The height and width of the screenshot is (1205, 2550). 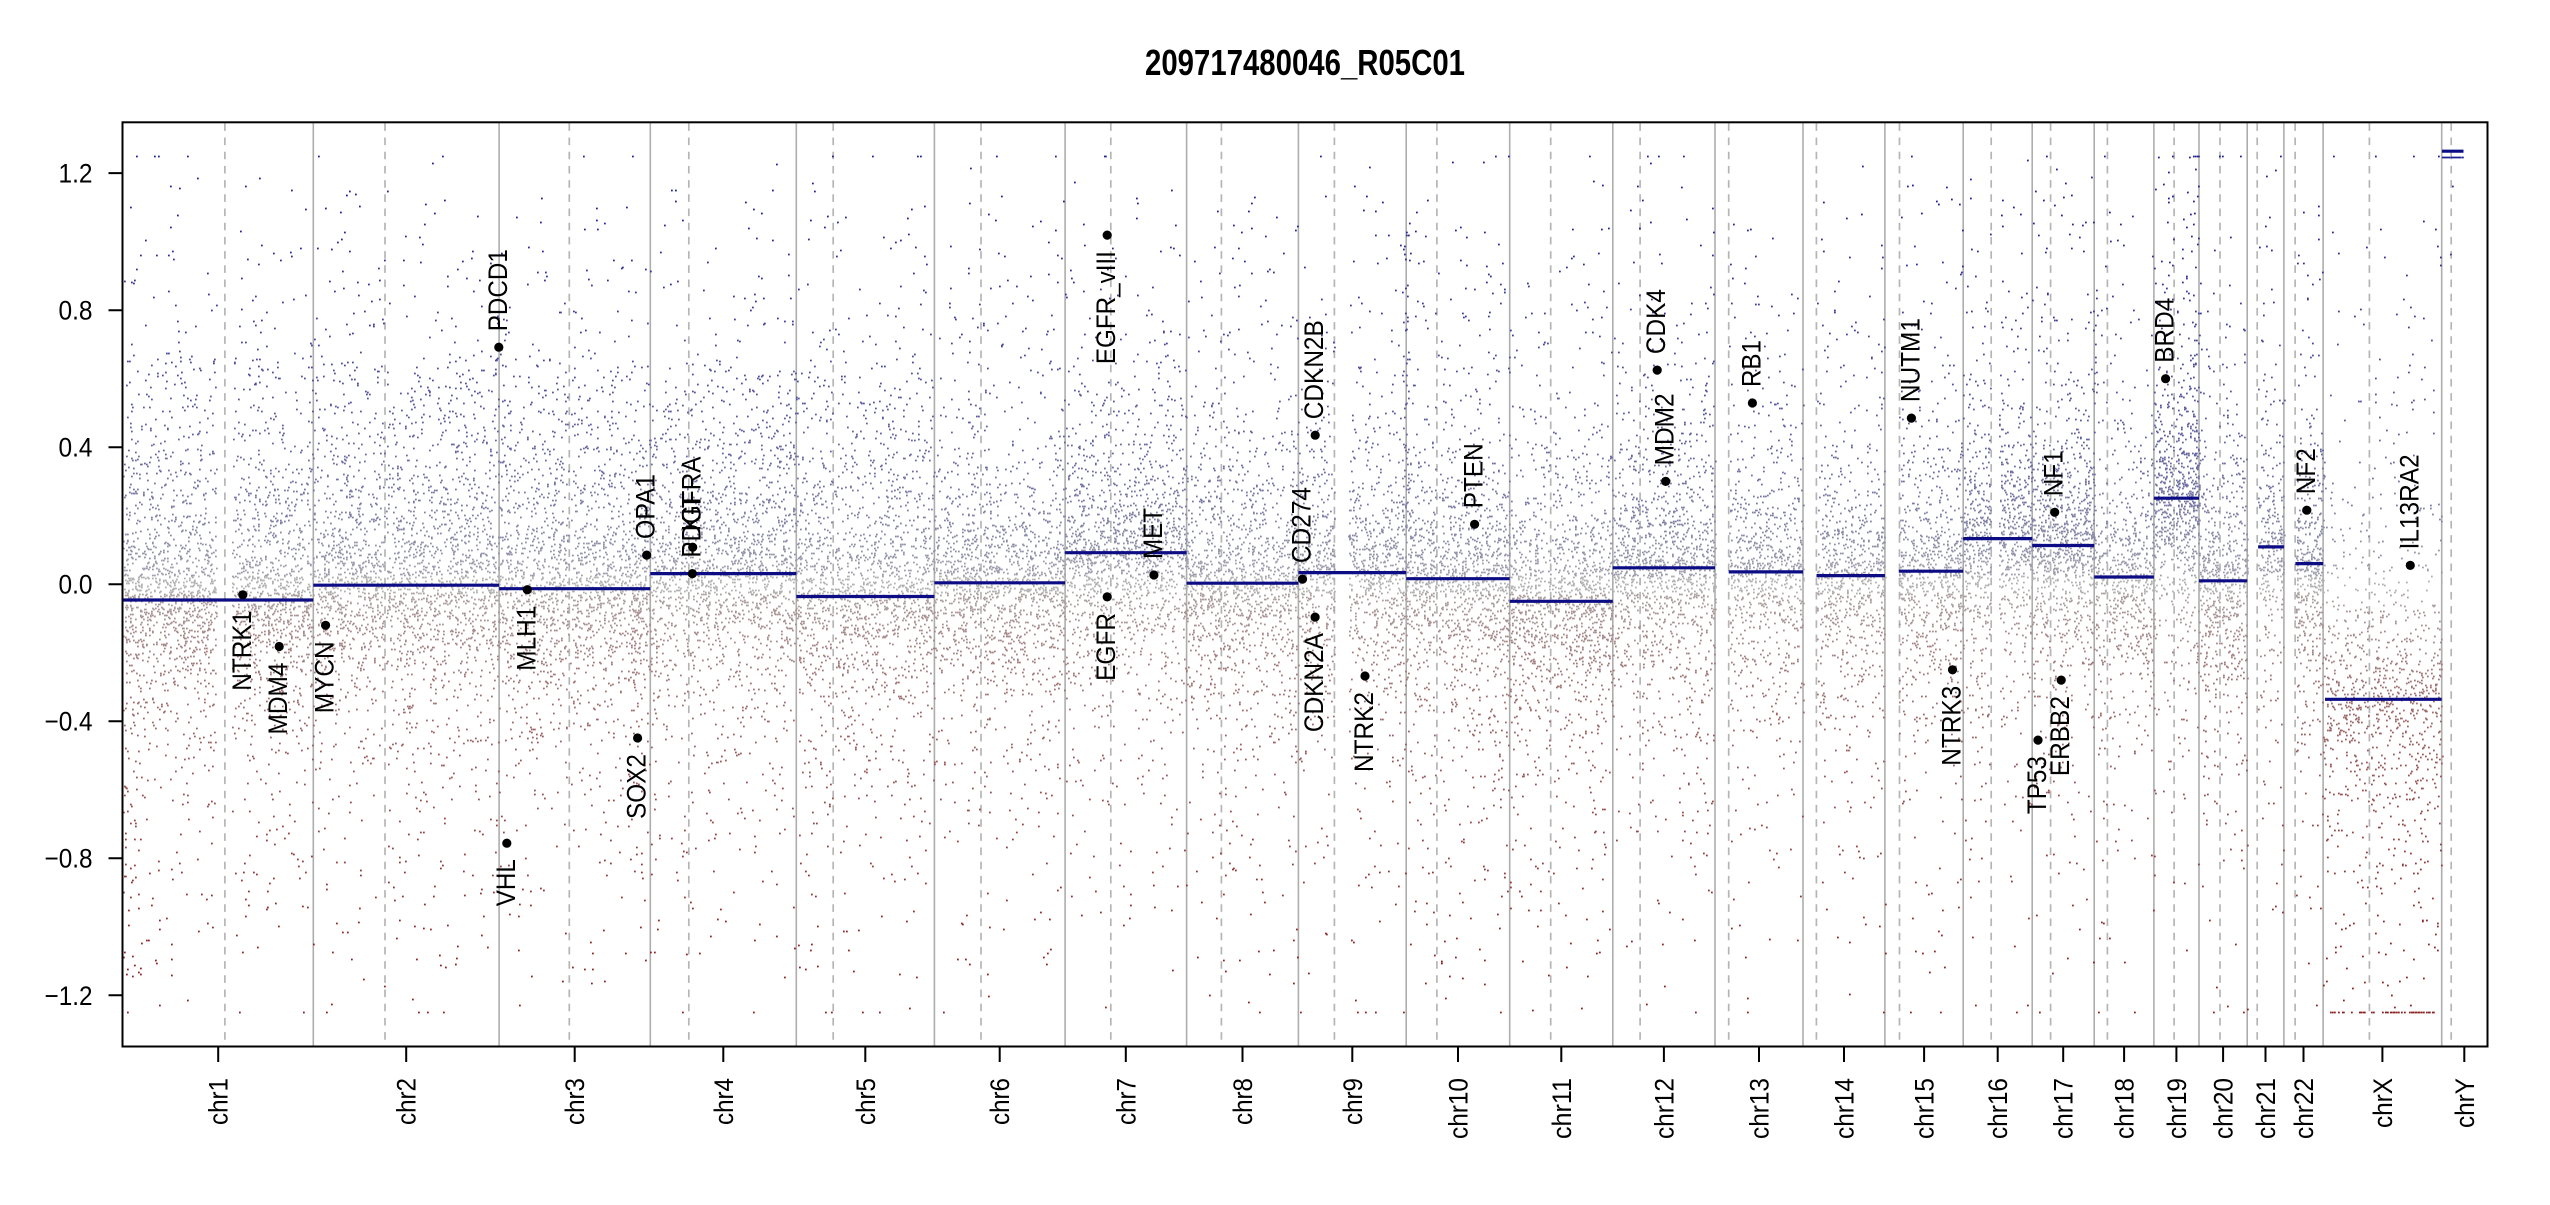 What do you see at coordinates (1760, 1108) in the screenshot?
I see `svg-text: chr13` at bounding box center [1760, 1108].